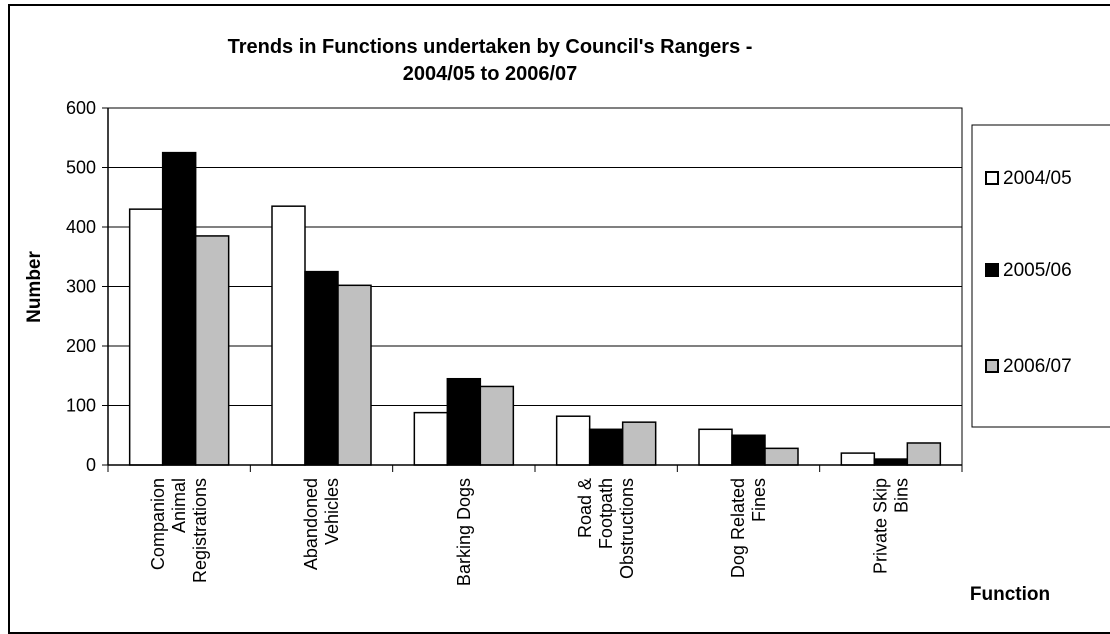 The image size is (1110, 634). What do you see at coordinates (1037, 178) in the screenshot?
I see `legend-label: 2004/05` at bounding box center [1037, 178].